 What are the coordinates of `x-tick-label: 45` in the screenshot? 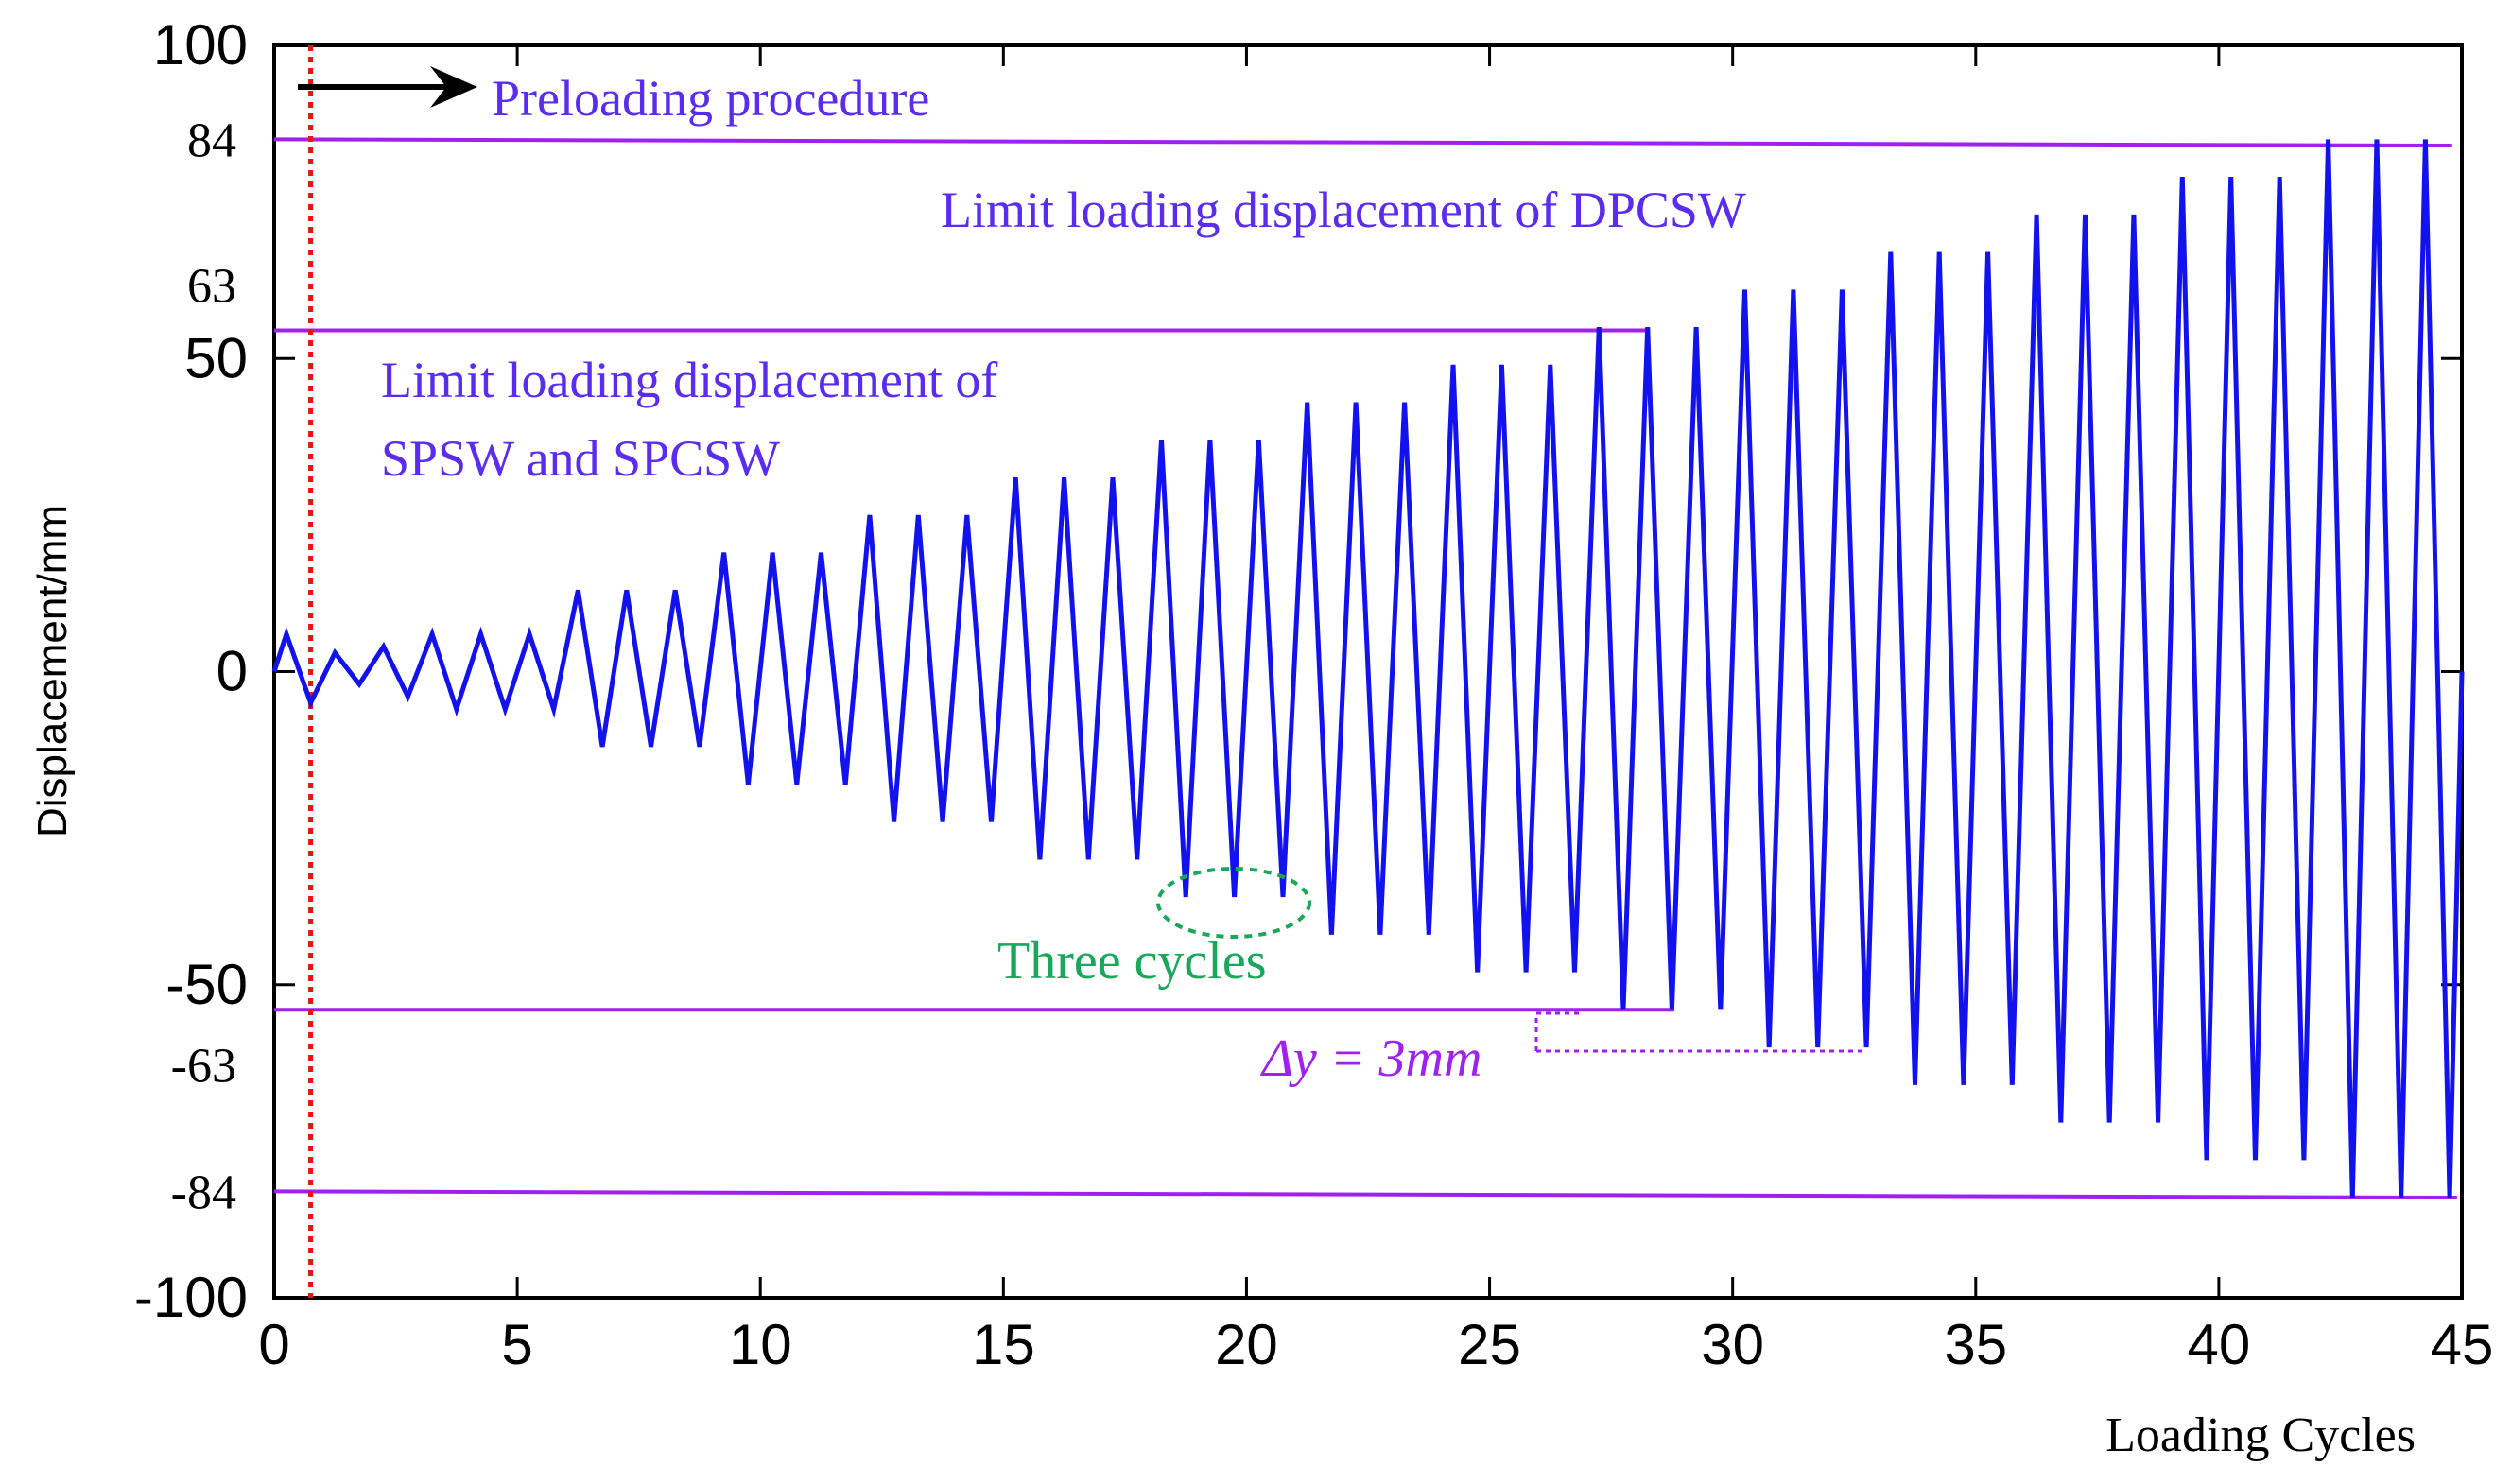 It's located at (2462, 1344).